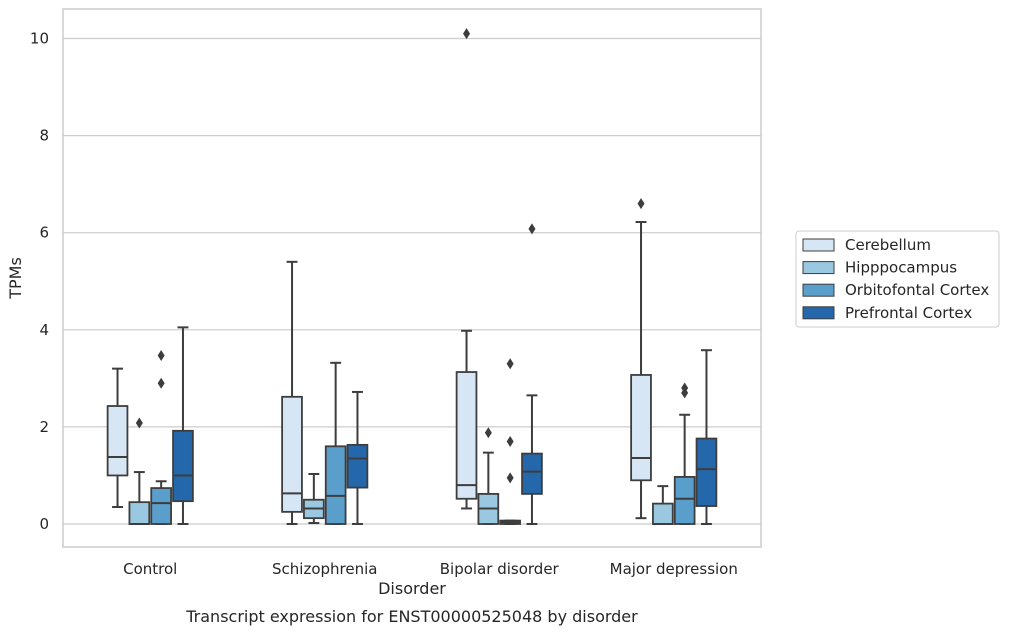 The height and width of the screenshot is (634, 1009). Describe the element at coordinates (44, 427) in the screenshot. I see `y-tick-label: 2` at that location.